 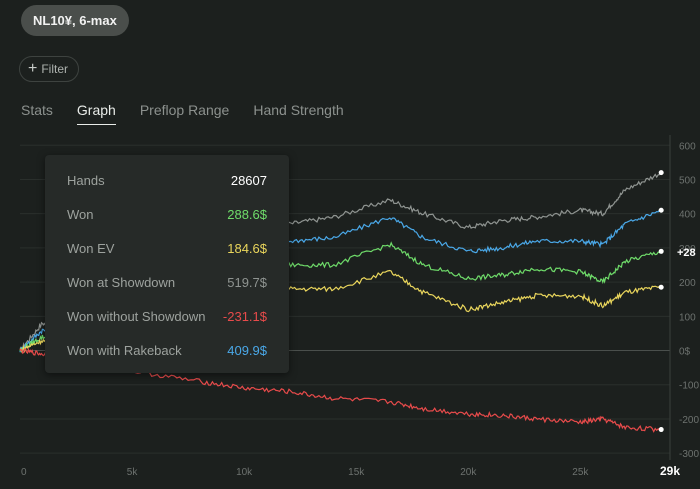 What do you see at coordinates (167, 180) in the screenshot?
I see `tooltip-row-hands: Hands 28607` at bounding box center [167, 180].